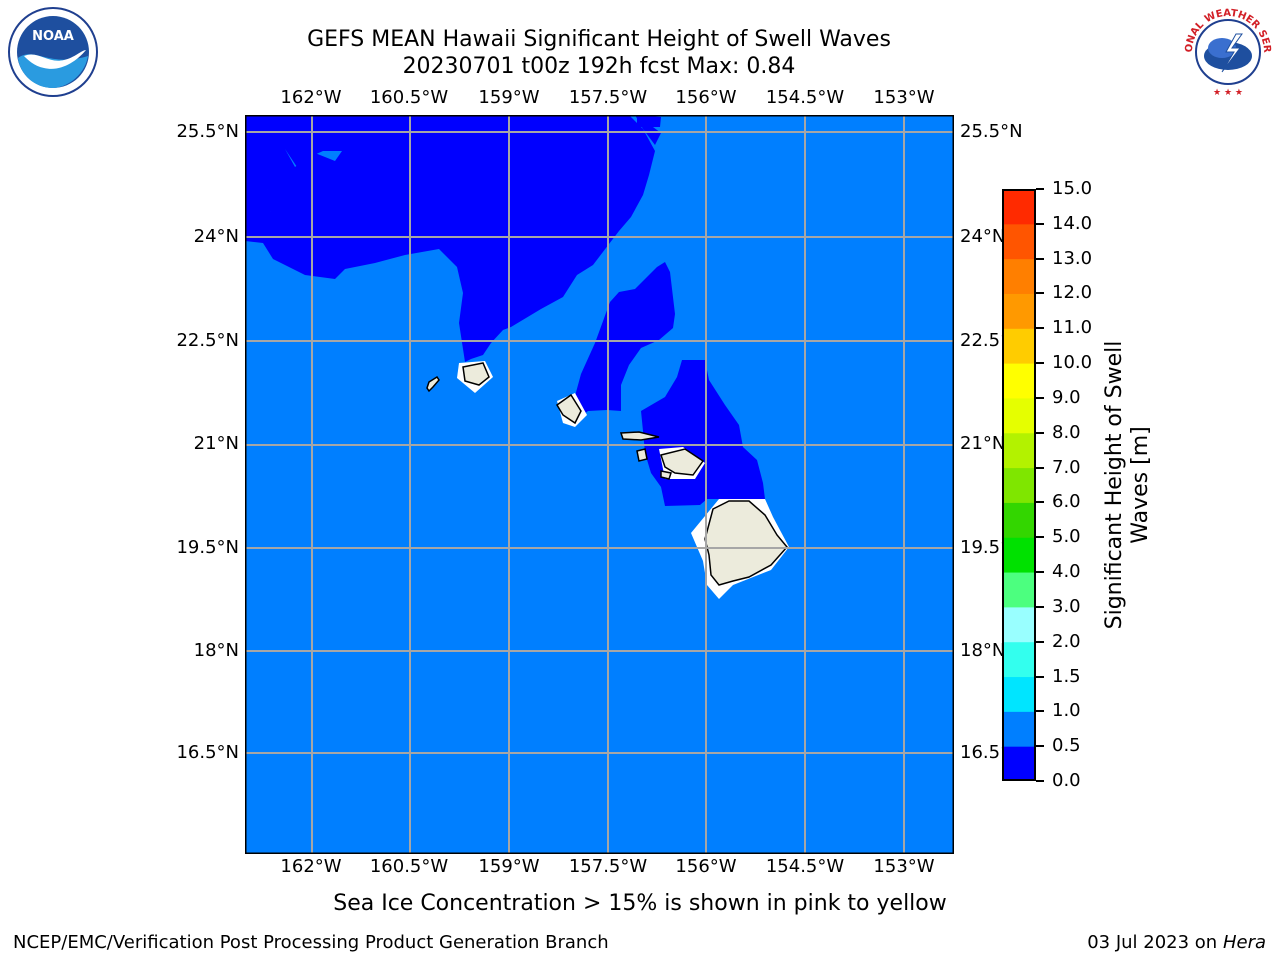 This screenshot has width=1280, height=960. What do you see at coordinates (1066, 537) in the screenshot?
I see `colorbar-tick-label: 5.0` at bounding box center [1066, 537].